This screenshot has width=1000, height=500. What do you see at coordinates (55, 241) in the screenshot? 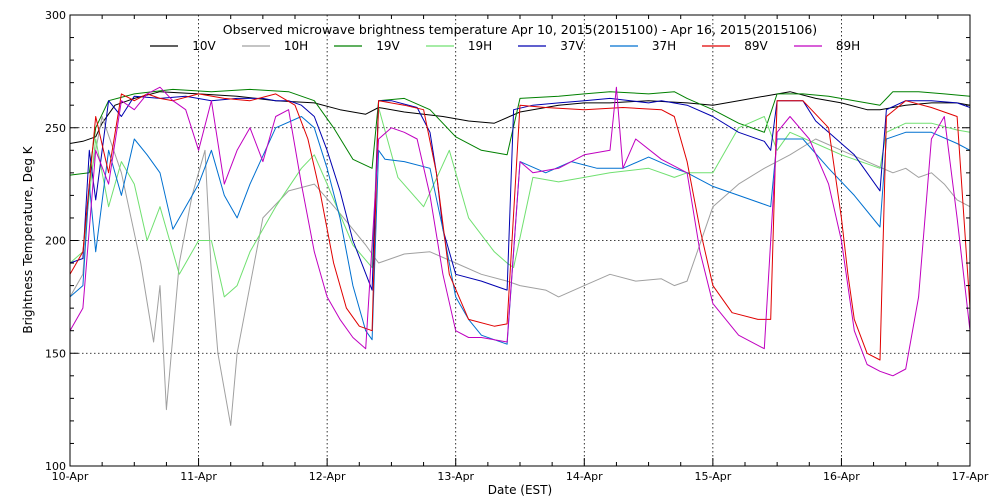
I see `y-tick-label: 200` at bounding box center [55, 241].